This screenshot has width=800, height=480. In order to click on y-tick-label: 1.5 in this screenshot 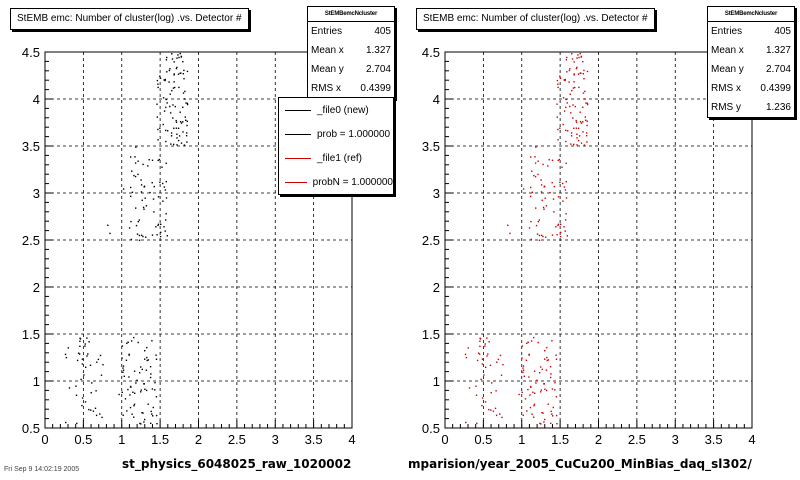, I will do `click(31, 334)`.